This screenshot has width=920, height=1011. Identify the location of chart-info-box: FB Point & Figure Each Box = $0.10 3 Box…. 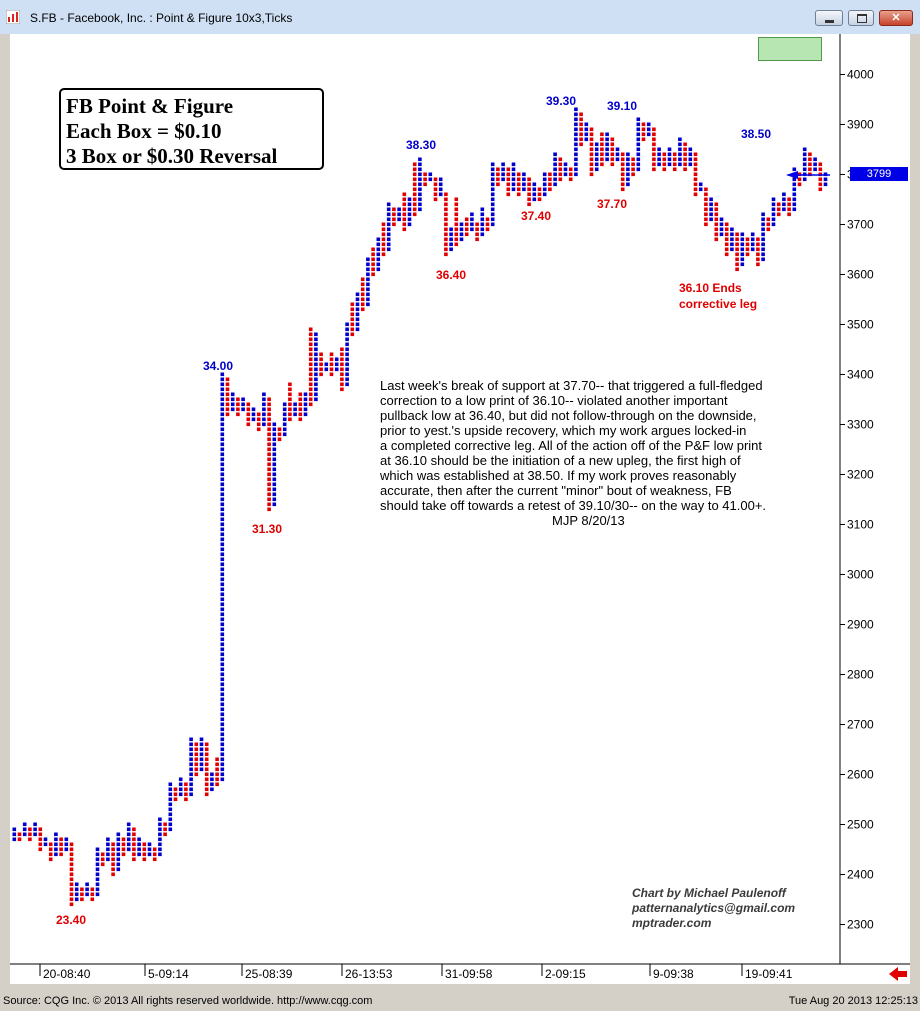
(191, 129).